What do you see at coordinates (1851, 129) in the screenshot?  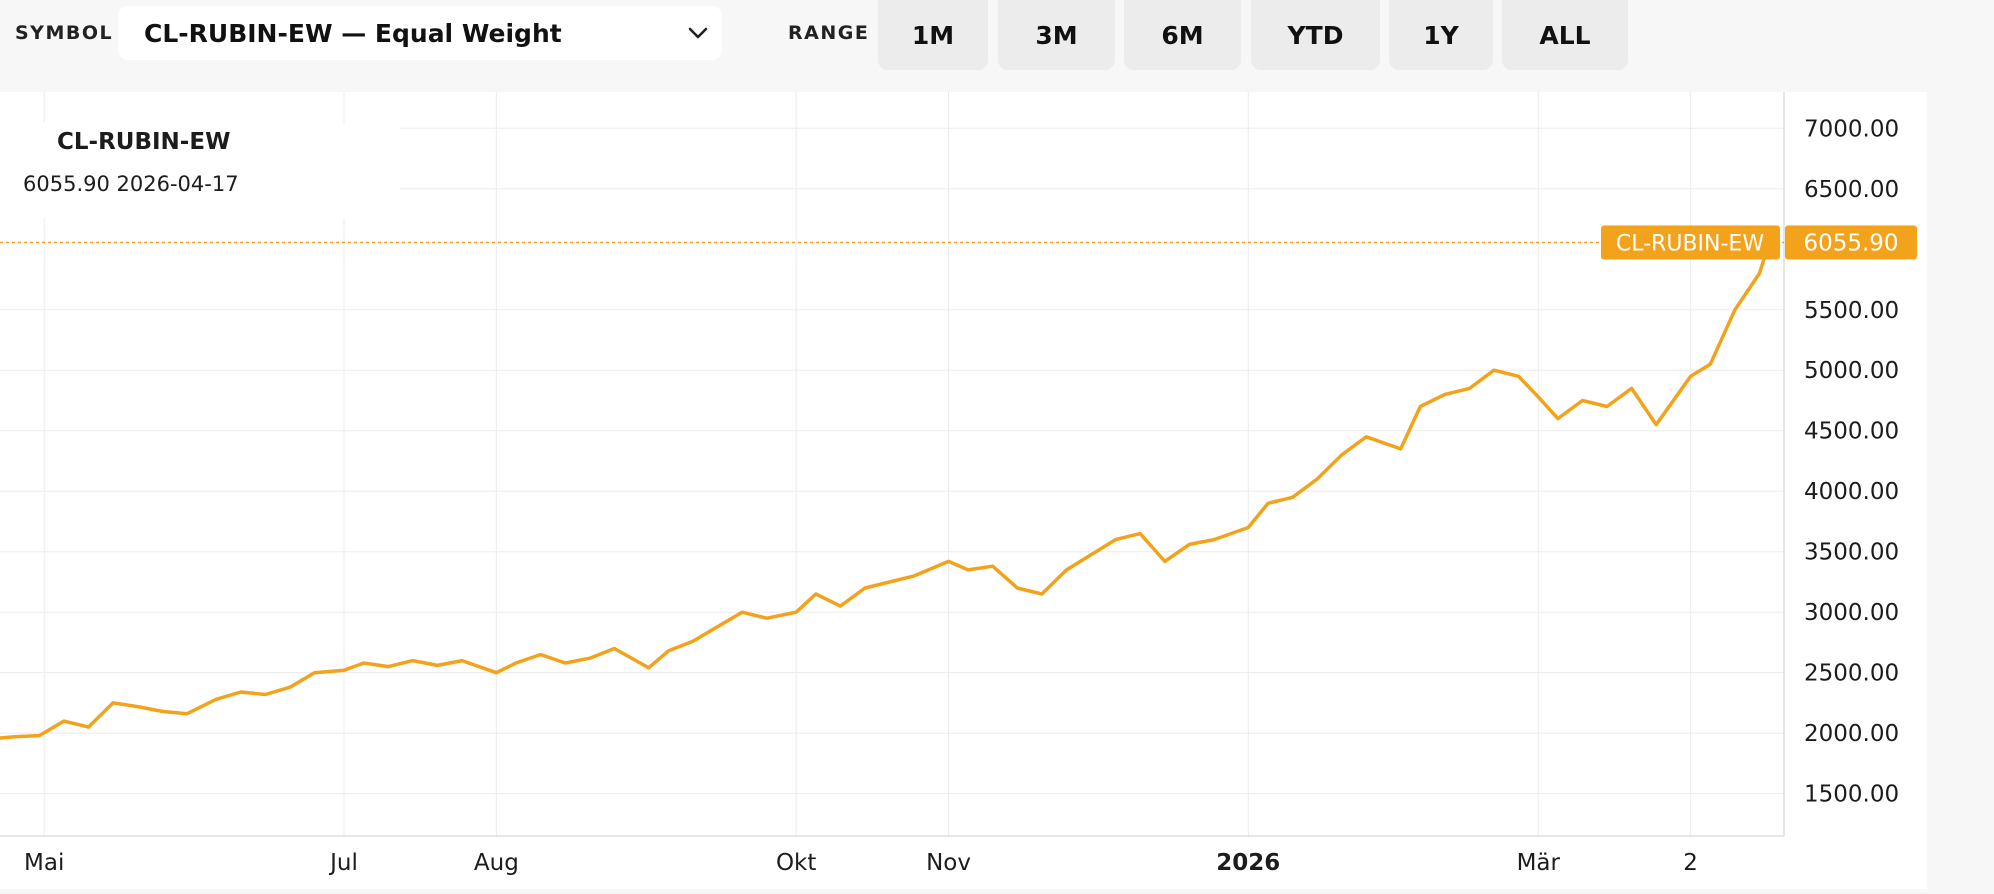 I see `y-tick-label: 7000.00` at bounding box center [1851, 129].